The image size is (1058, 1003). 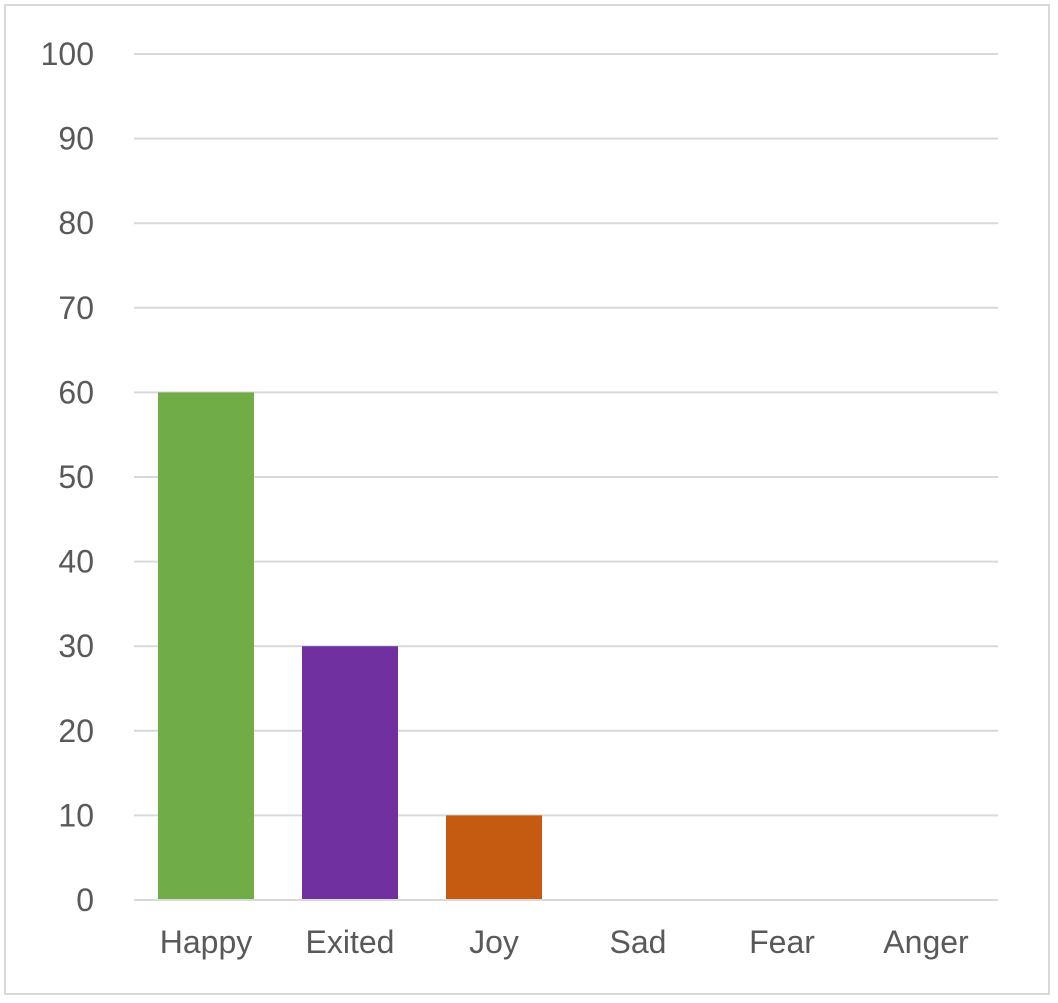 What do you see at coordinates (76, 139) in the screenshot?
I see `y-tick-label: 90` at bounding box center [76, 139].